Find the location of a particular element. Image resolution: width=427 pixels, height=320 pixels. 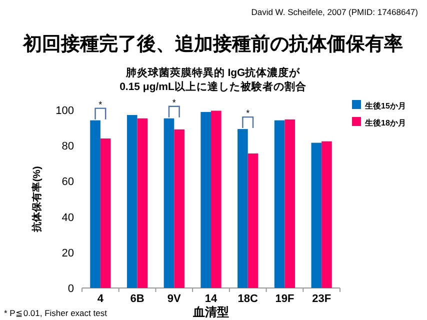

x-tick-label: 18C is located at coordinates (248, 299).